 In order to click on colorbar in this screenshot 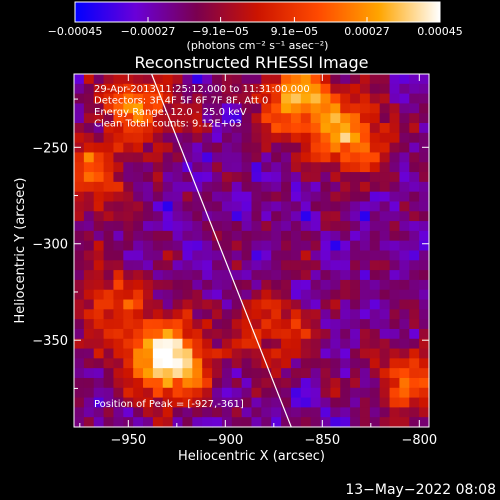, I will do `click(257, 12)`.